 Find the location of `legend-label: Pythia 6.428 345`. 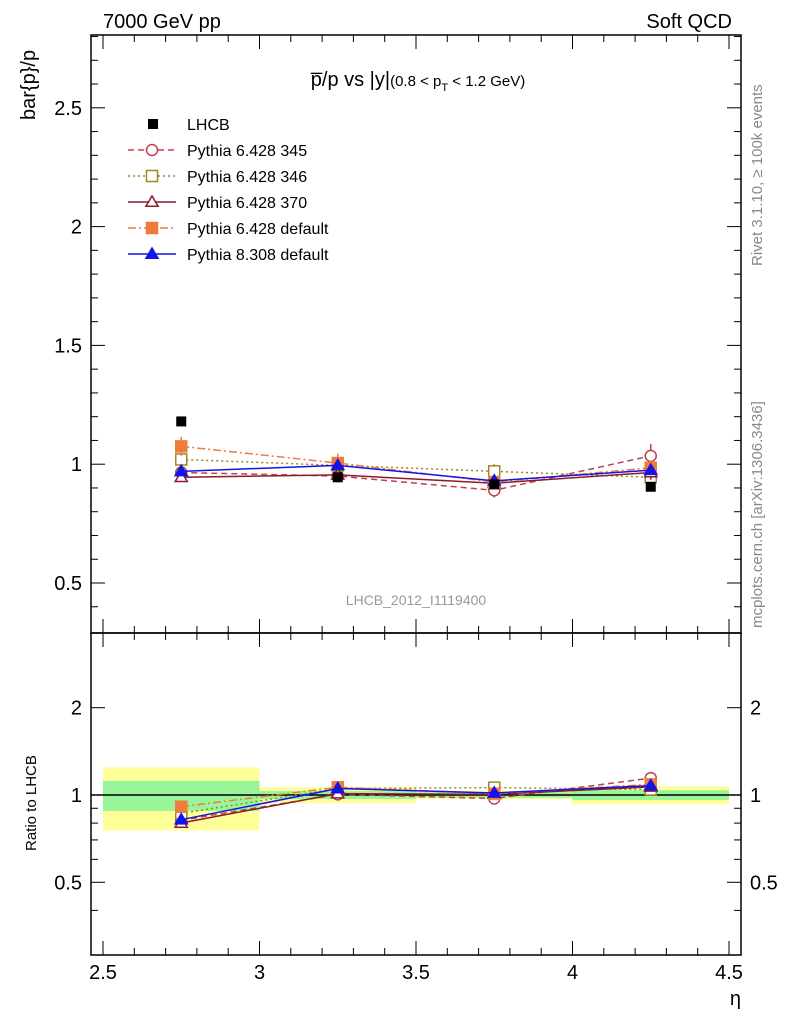

legend-label: Pythia 6.428 345 is located at coordinates (247, 151).